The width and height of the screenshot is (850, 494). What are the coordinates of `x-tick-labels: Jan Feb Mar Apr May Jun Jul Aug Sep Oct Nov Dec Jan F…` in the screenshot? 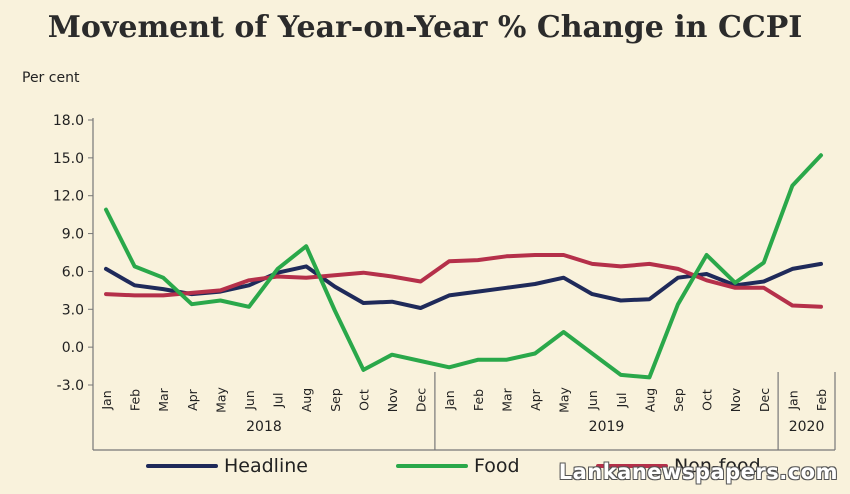 It's located at (464, 399).